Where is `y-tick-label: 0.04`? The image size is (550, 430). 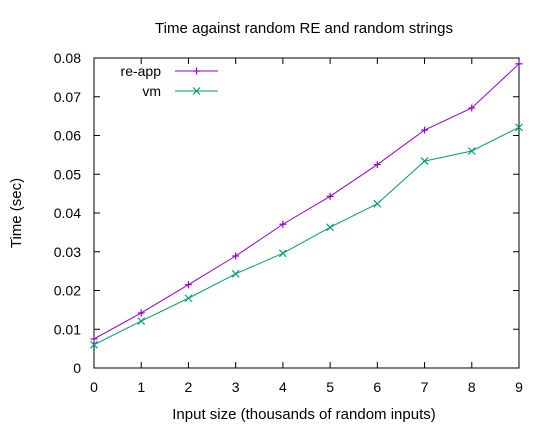 y-tick-label: 0.04 is located at coordinates (67, 213).